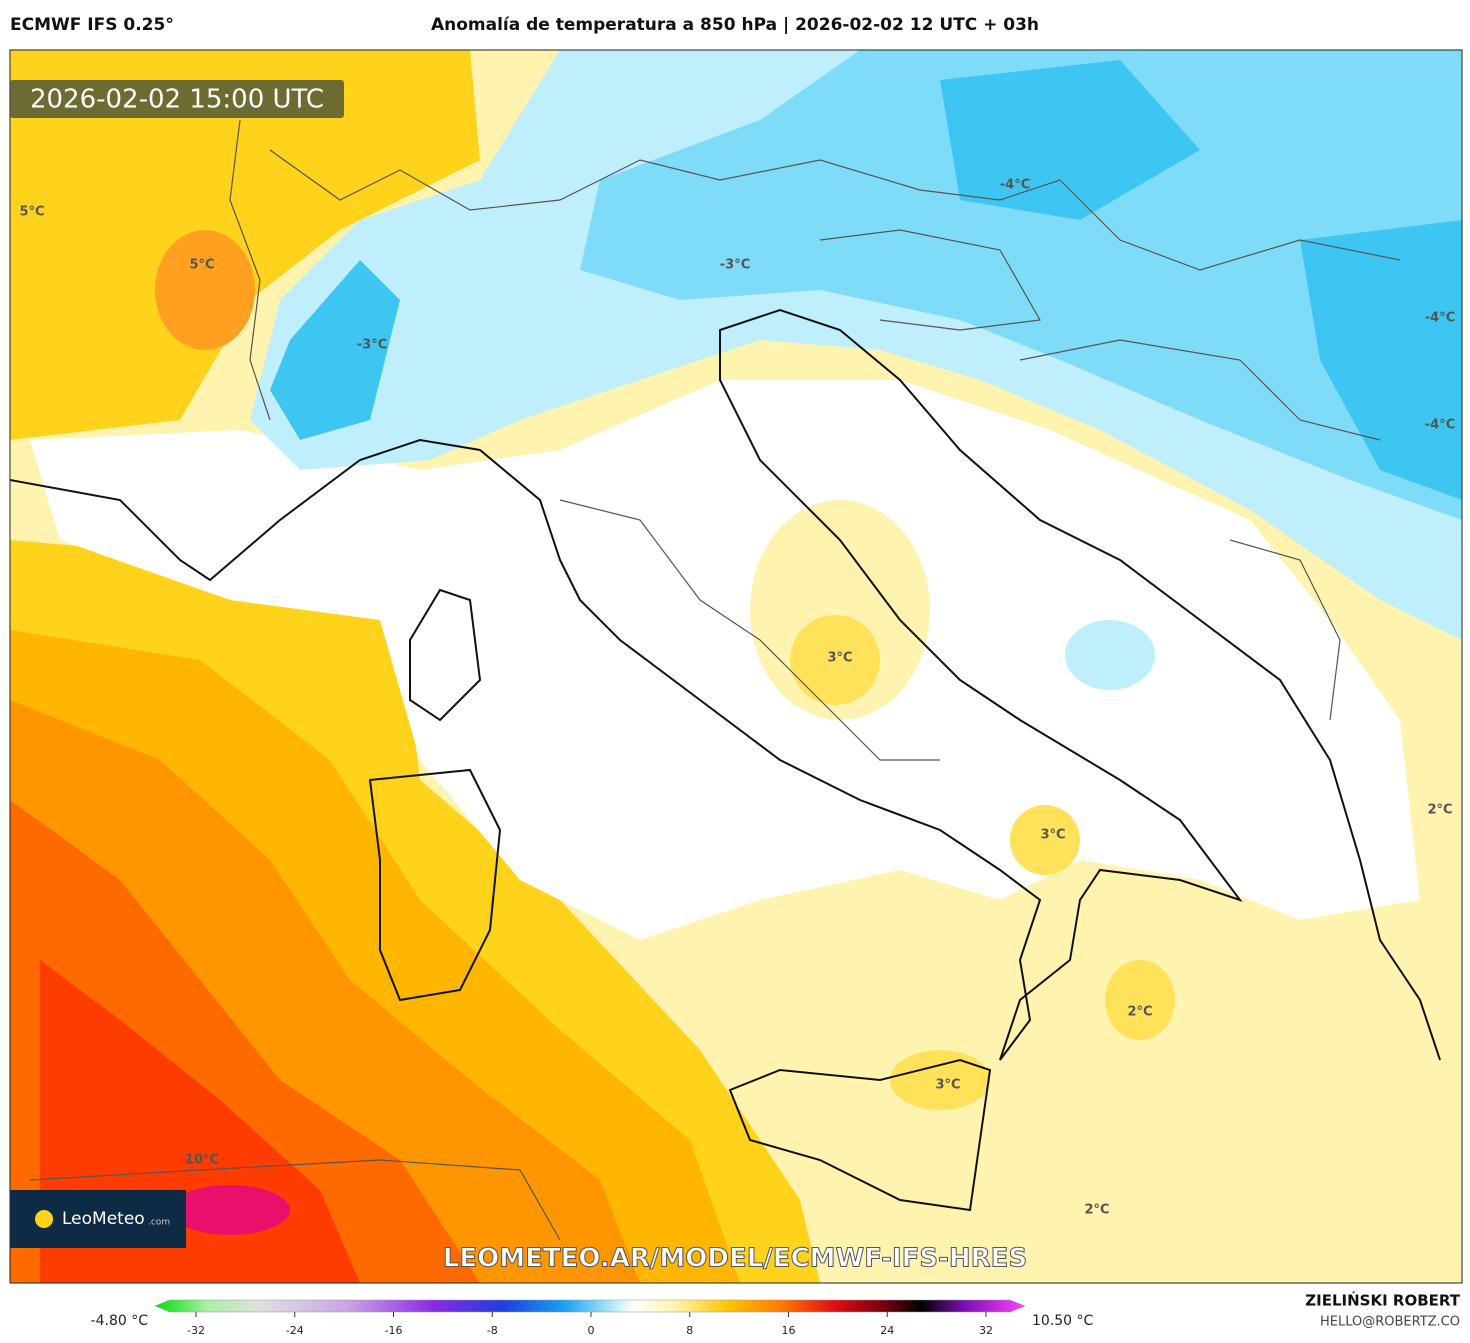 The image size is (1470, 1343). What do you see at coordinates (1110, 655) in the screenshot?
I see `cold-area` at bounding box center [1110, 655].